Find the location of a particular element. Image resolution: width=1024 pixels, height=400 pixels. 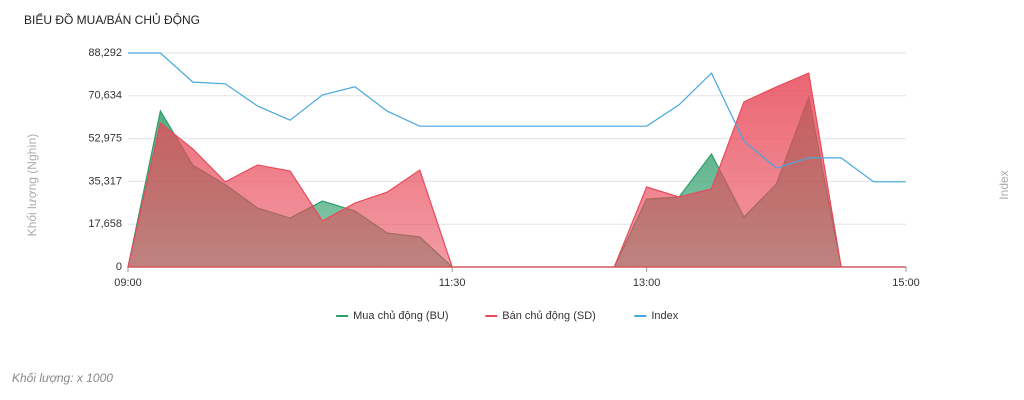

x-tick-label: 15:00 is located at coordinates (906, 283).